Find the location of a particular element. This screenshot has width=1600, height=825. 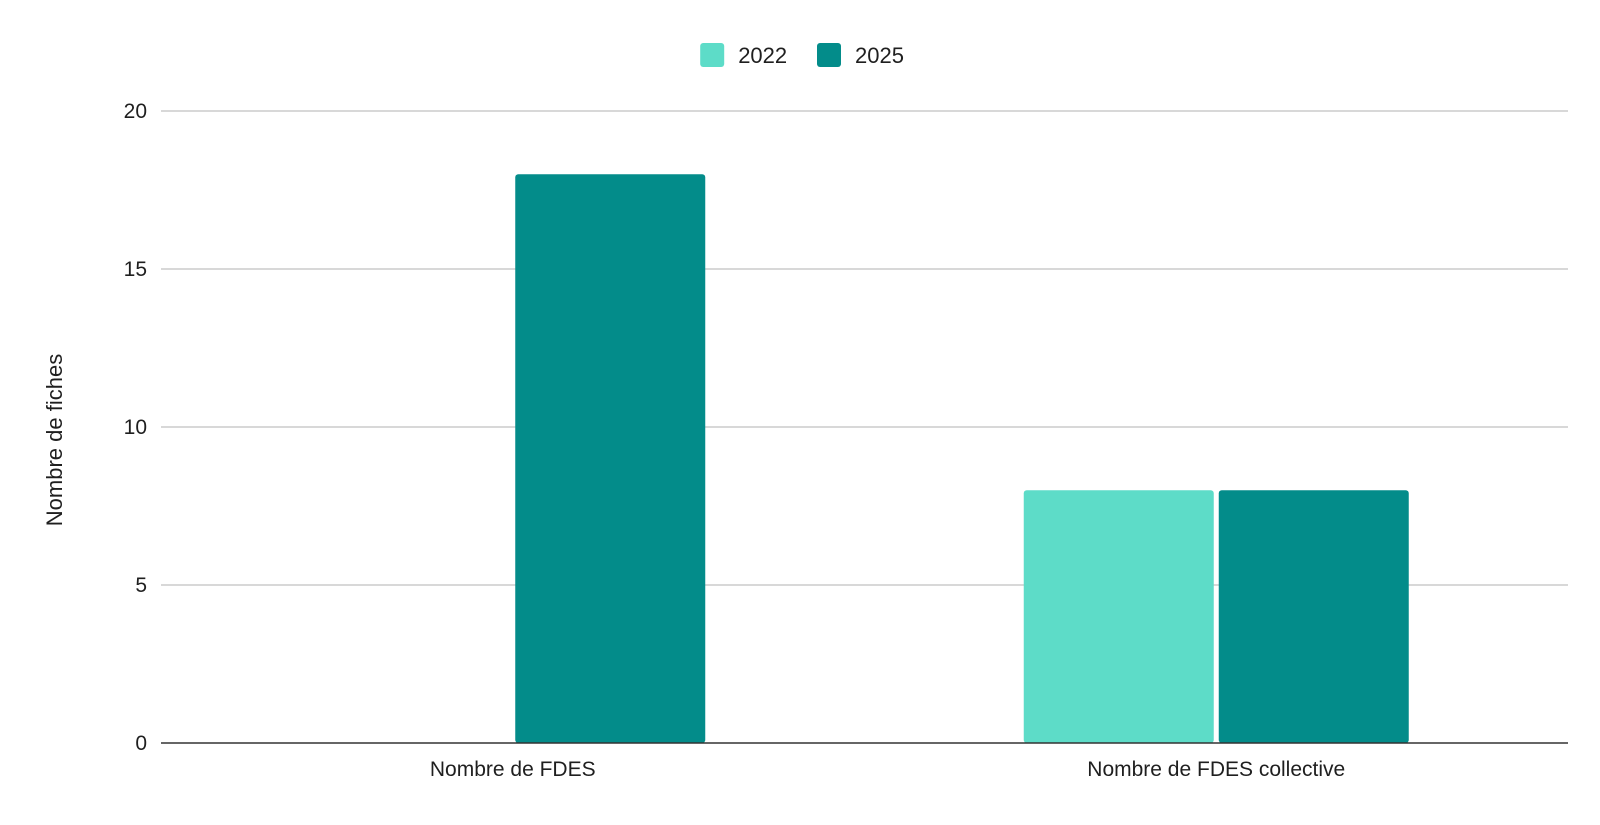

legend-label: 2025 is located at coordinates (879, 55).